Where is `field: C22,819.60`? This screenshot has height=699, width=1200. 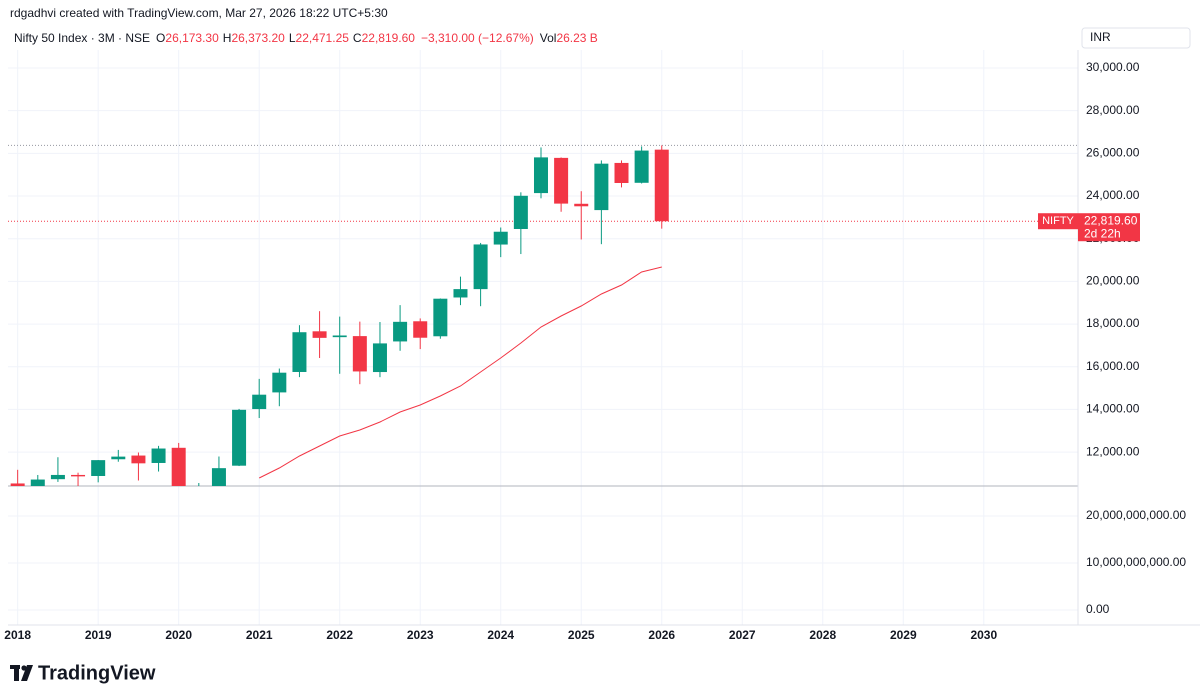 field: C22,819.60 is located at coordinates (384, 38).